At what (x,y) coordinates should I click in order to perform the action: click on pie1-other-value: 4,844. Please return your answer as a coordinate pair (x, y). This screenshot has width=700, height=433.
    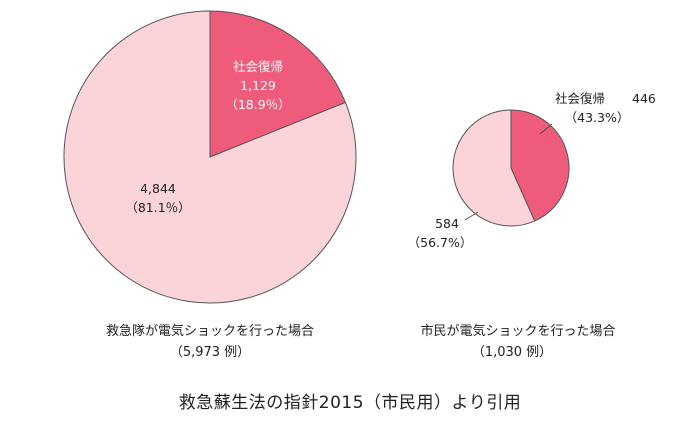
    Looking at the image, I should click on (158, 188).